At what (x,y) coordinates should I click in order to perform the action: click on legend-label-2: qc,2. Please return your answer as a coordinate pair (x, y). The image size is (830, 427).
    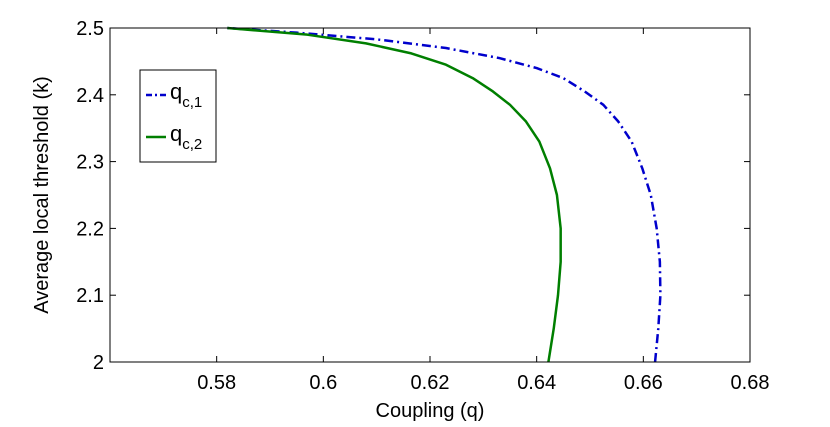
    Looking at the image, I should click on (186, 137).